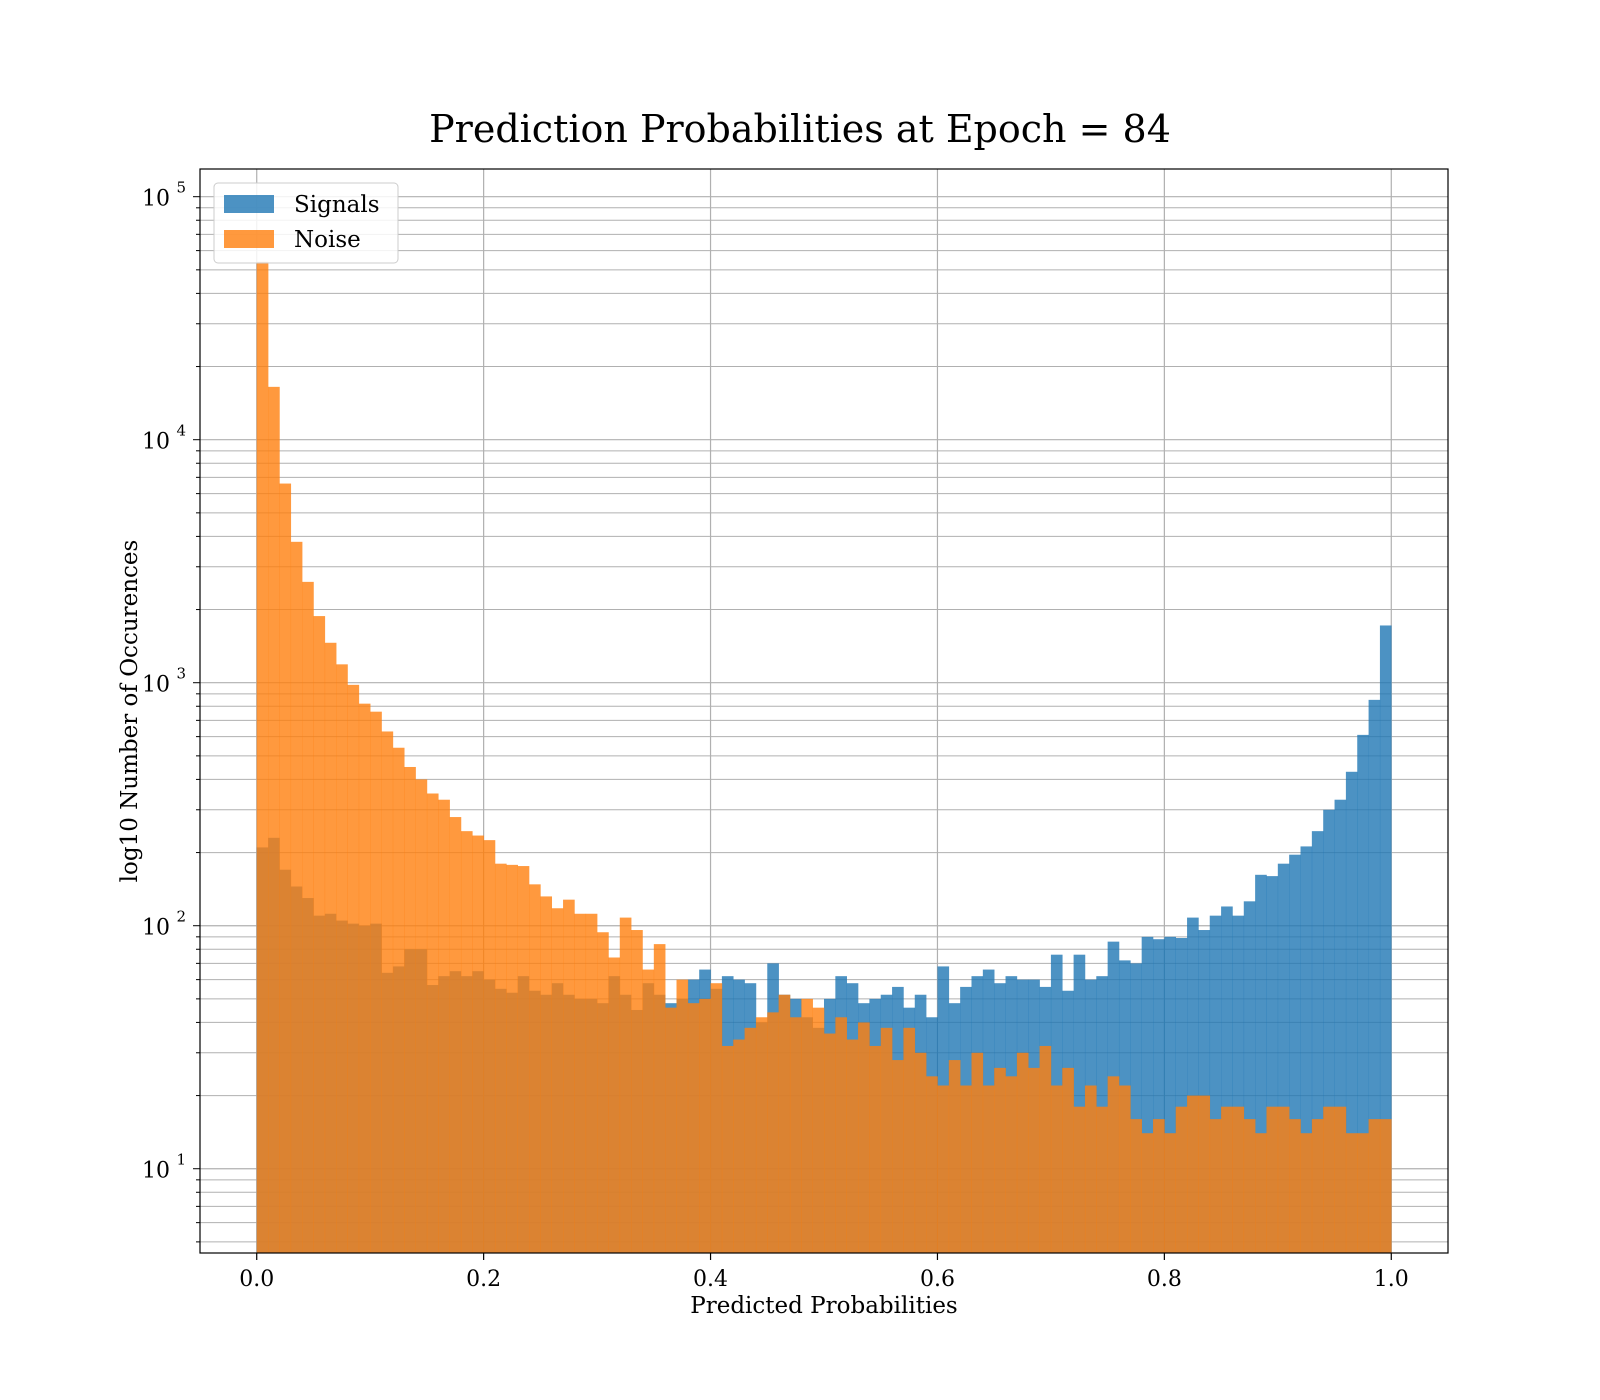  What do you see at coordinates (710, 1279) in the screenshot?
I see `x-tick-label: 0.4` at bounding box center [710, 1279].